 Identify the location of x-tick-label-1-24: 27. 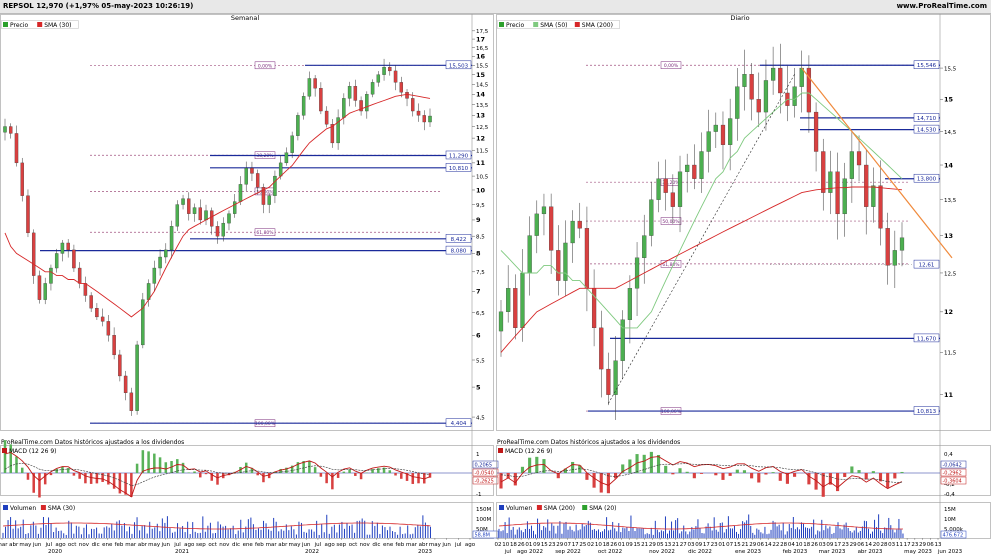
(683, 545).